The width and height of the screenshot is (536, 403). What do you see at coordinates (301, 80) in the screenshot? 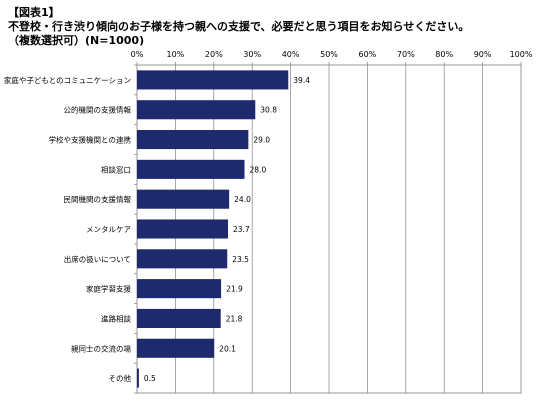
I see `data-label: 39.4` at bounding box center [301, 80].